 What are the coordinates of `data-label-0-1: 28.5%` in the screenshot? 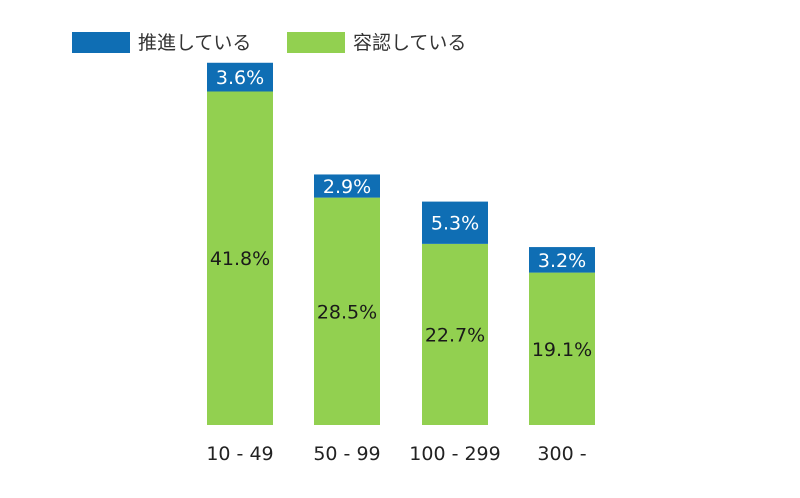 It's located at (347, 312).